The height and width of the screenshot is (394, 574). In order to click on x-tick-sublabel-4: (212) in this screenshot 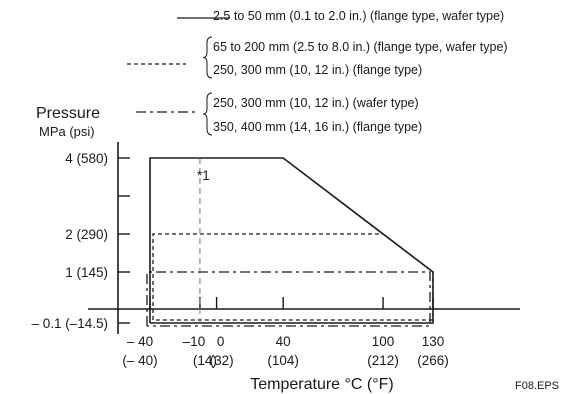, I will do `click(383, 360)`.